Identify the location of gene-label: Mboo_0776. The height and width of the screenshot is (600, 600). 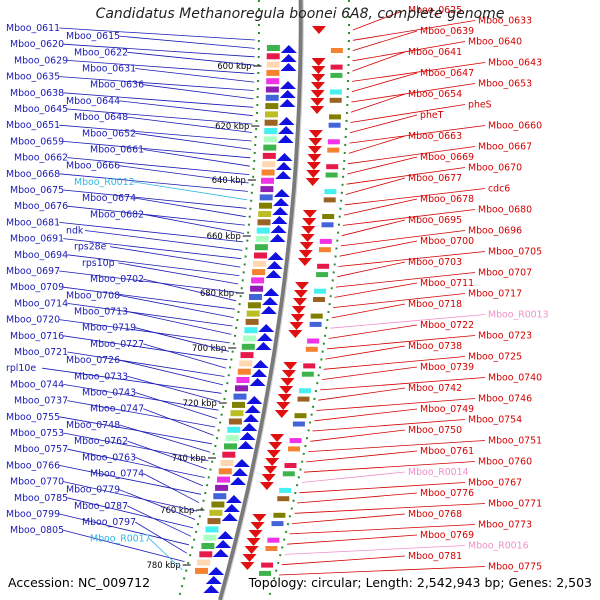
(447, 493).